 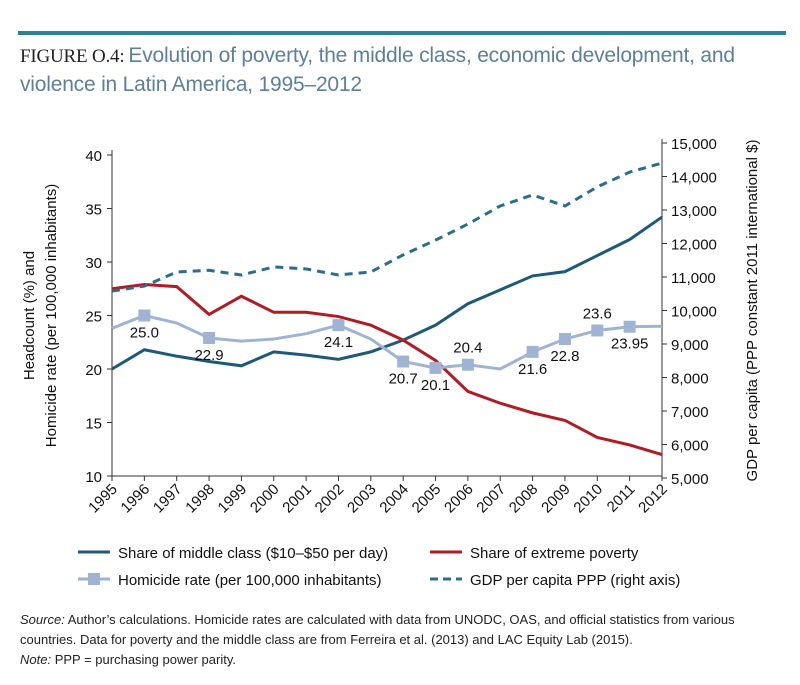 I want to click on y-tick-label: 10, so click(x=93, y=477).